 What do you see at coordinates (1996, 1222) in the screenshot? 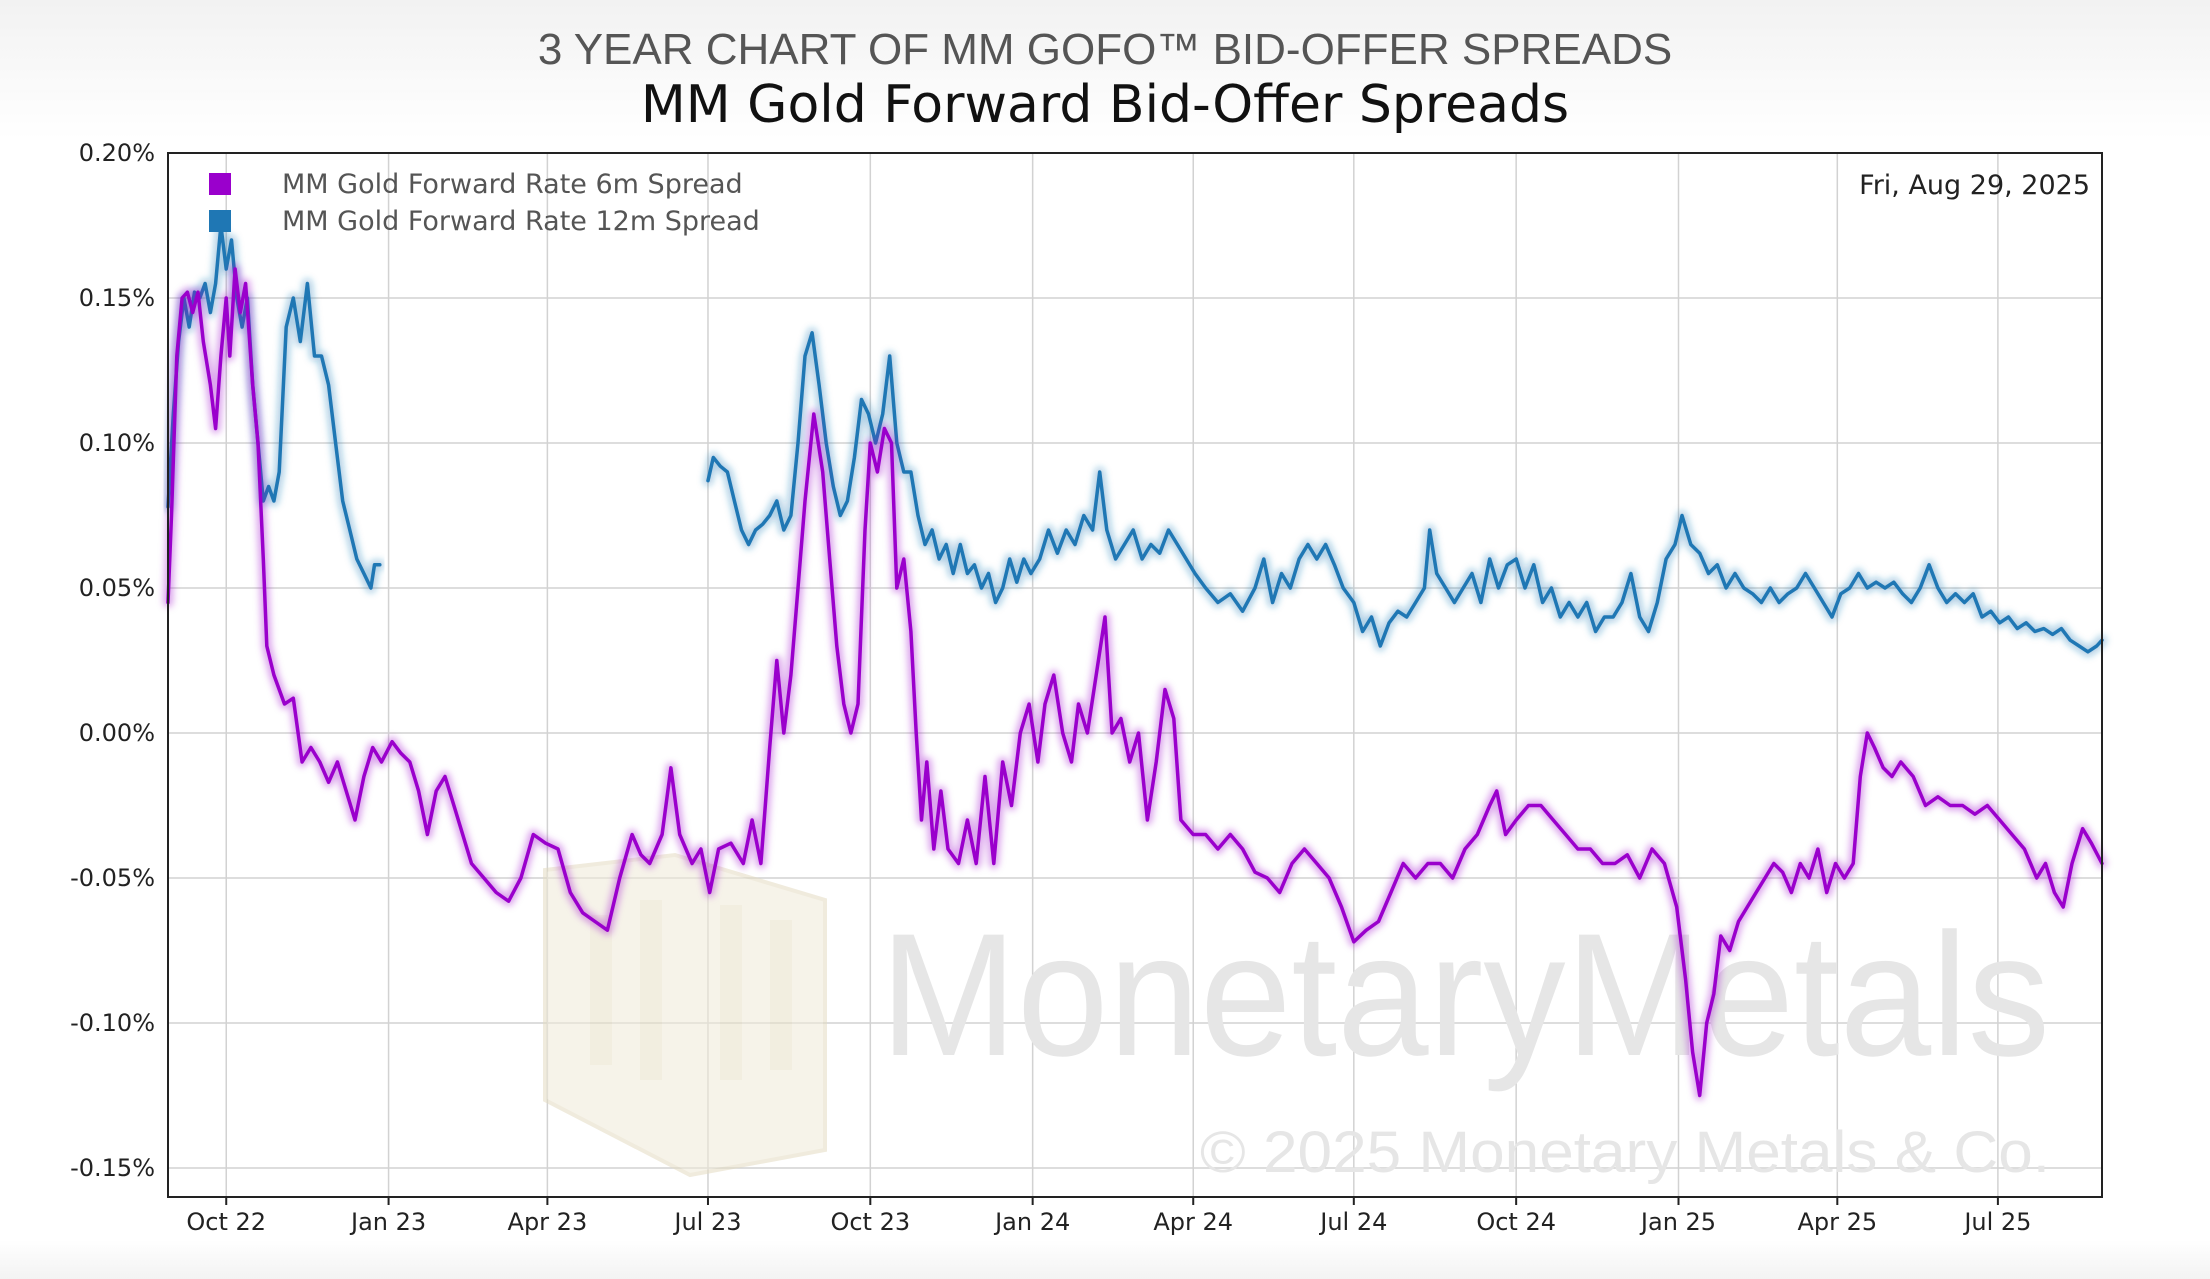
I see `x-tick-label: Jul 25` at bounding box center [1996, 1222].